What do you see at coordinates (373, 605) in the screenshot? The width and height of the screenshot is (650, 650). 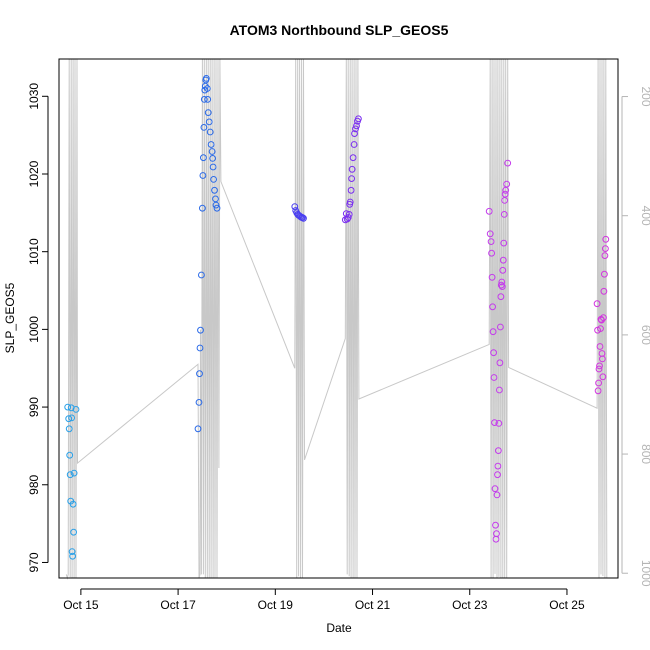 I see `x-tick-label: Oct 21` at bounding box center [373, 605].